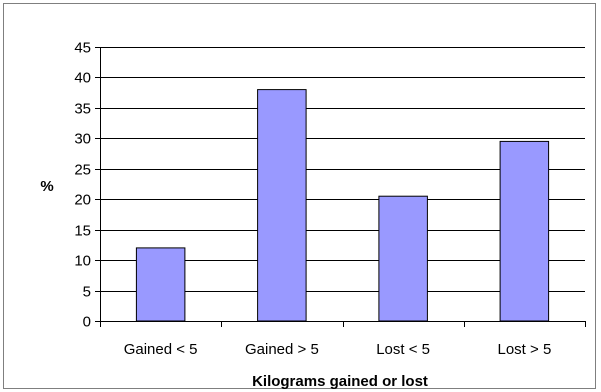 The height and width of the screenshot is (392, 601). I want to click on x-category-label: Gained < 5, so click(161, 349).